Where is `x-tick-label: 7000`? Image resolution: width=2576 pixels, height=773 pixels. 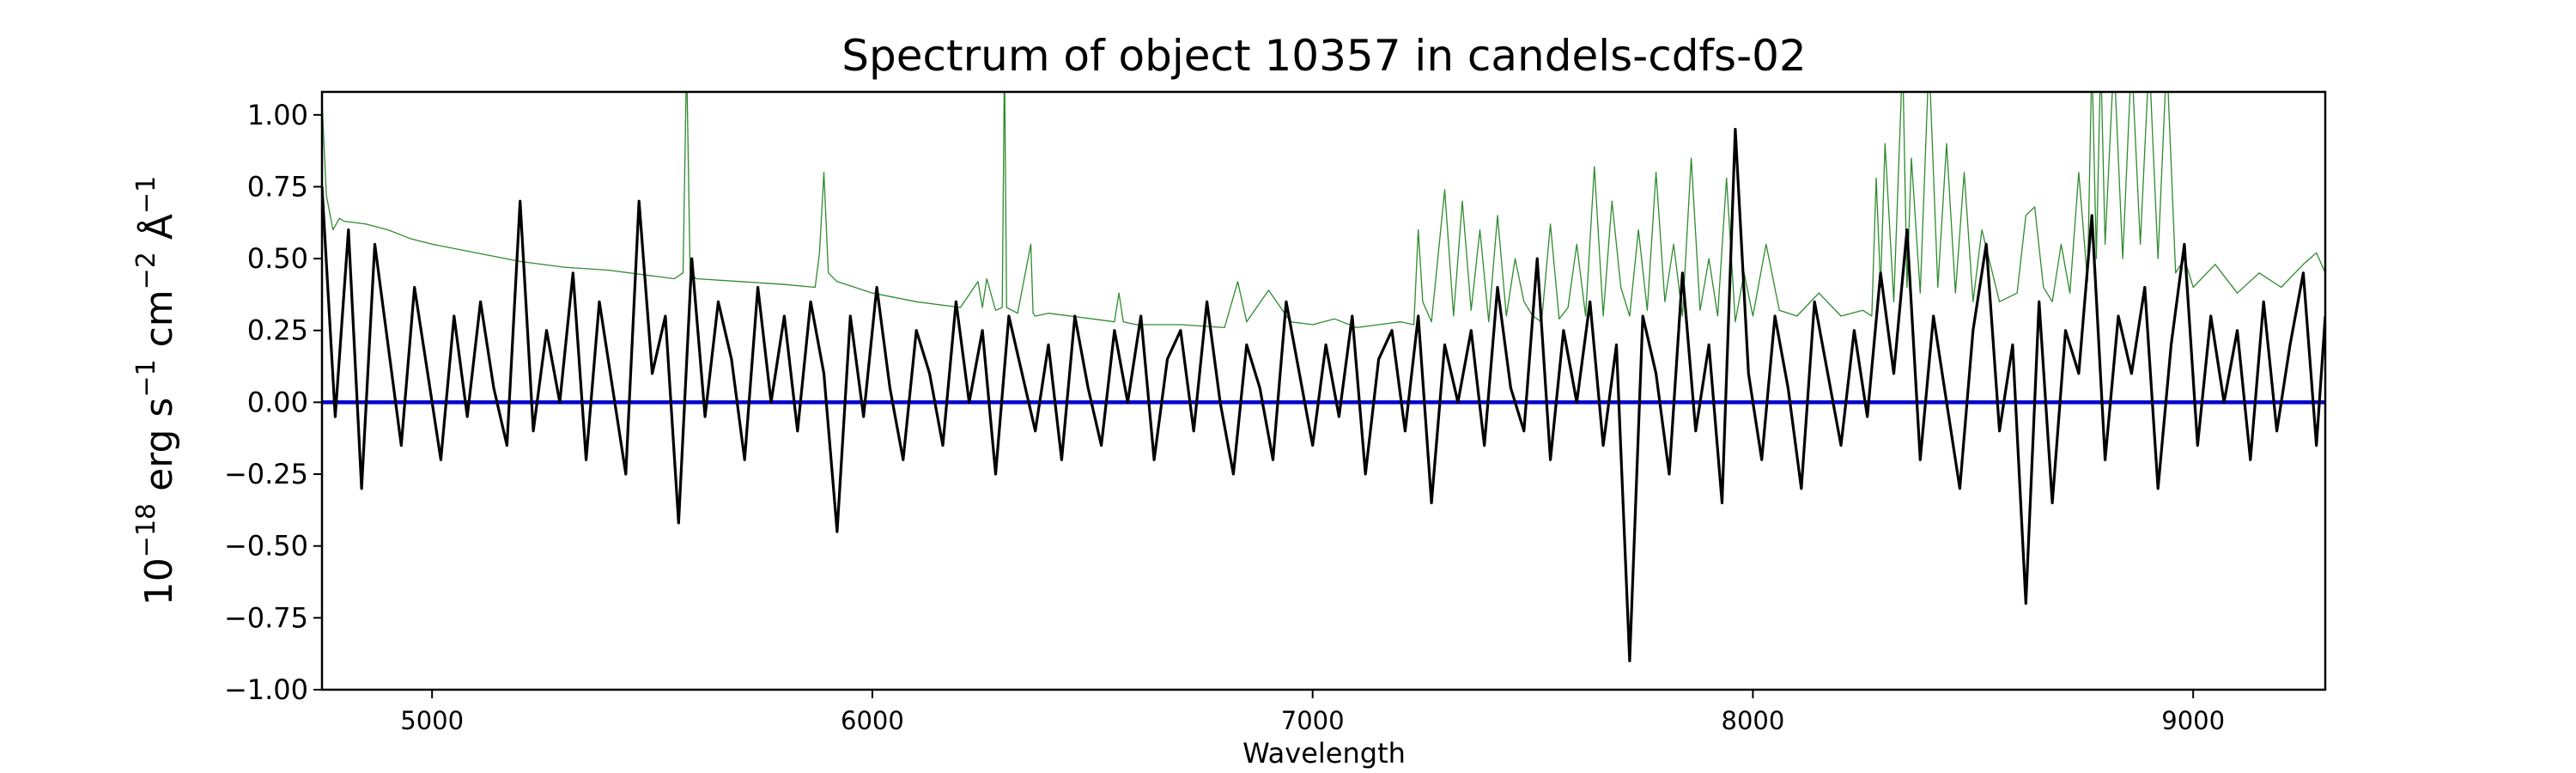
x-tick-label: 7000 is located at coordinates (1313, 720).